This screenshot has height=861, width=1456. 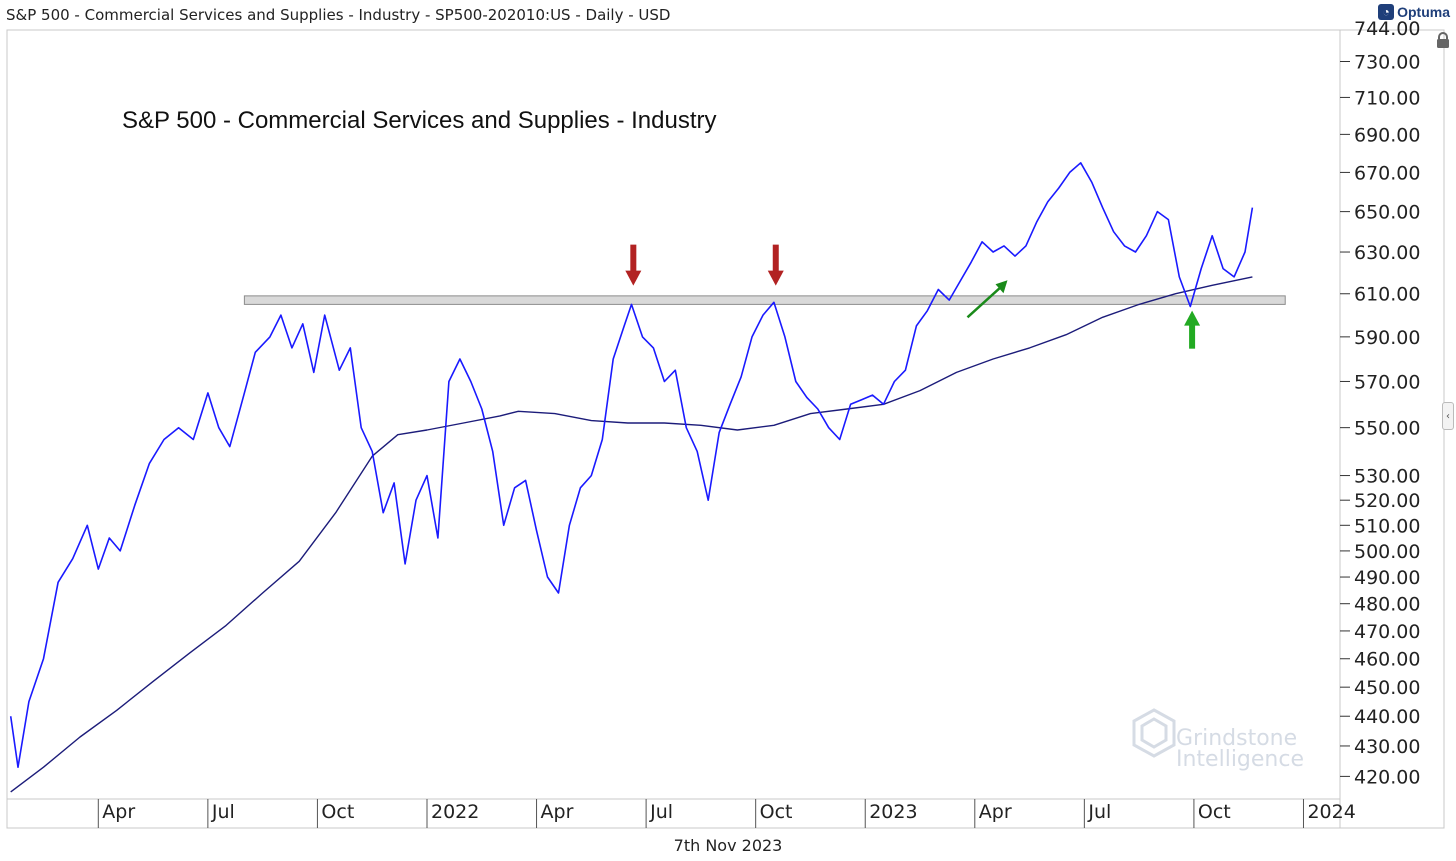 I want to click on y-tick-label: 460.00, so click(x=1387, y=660).